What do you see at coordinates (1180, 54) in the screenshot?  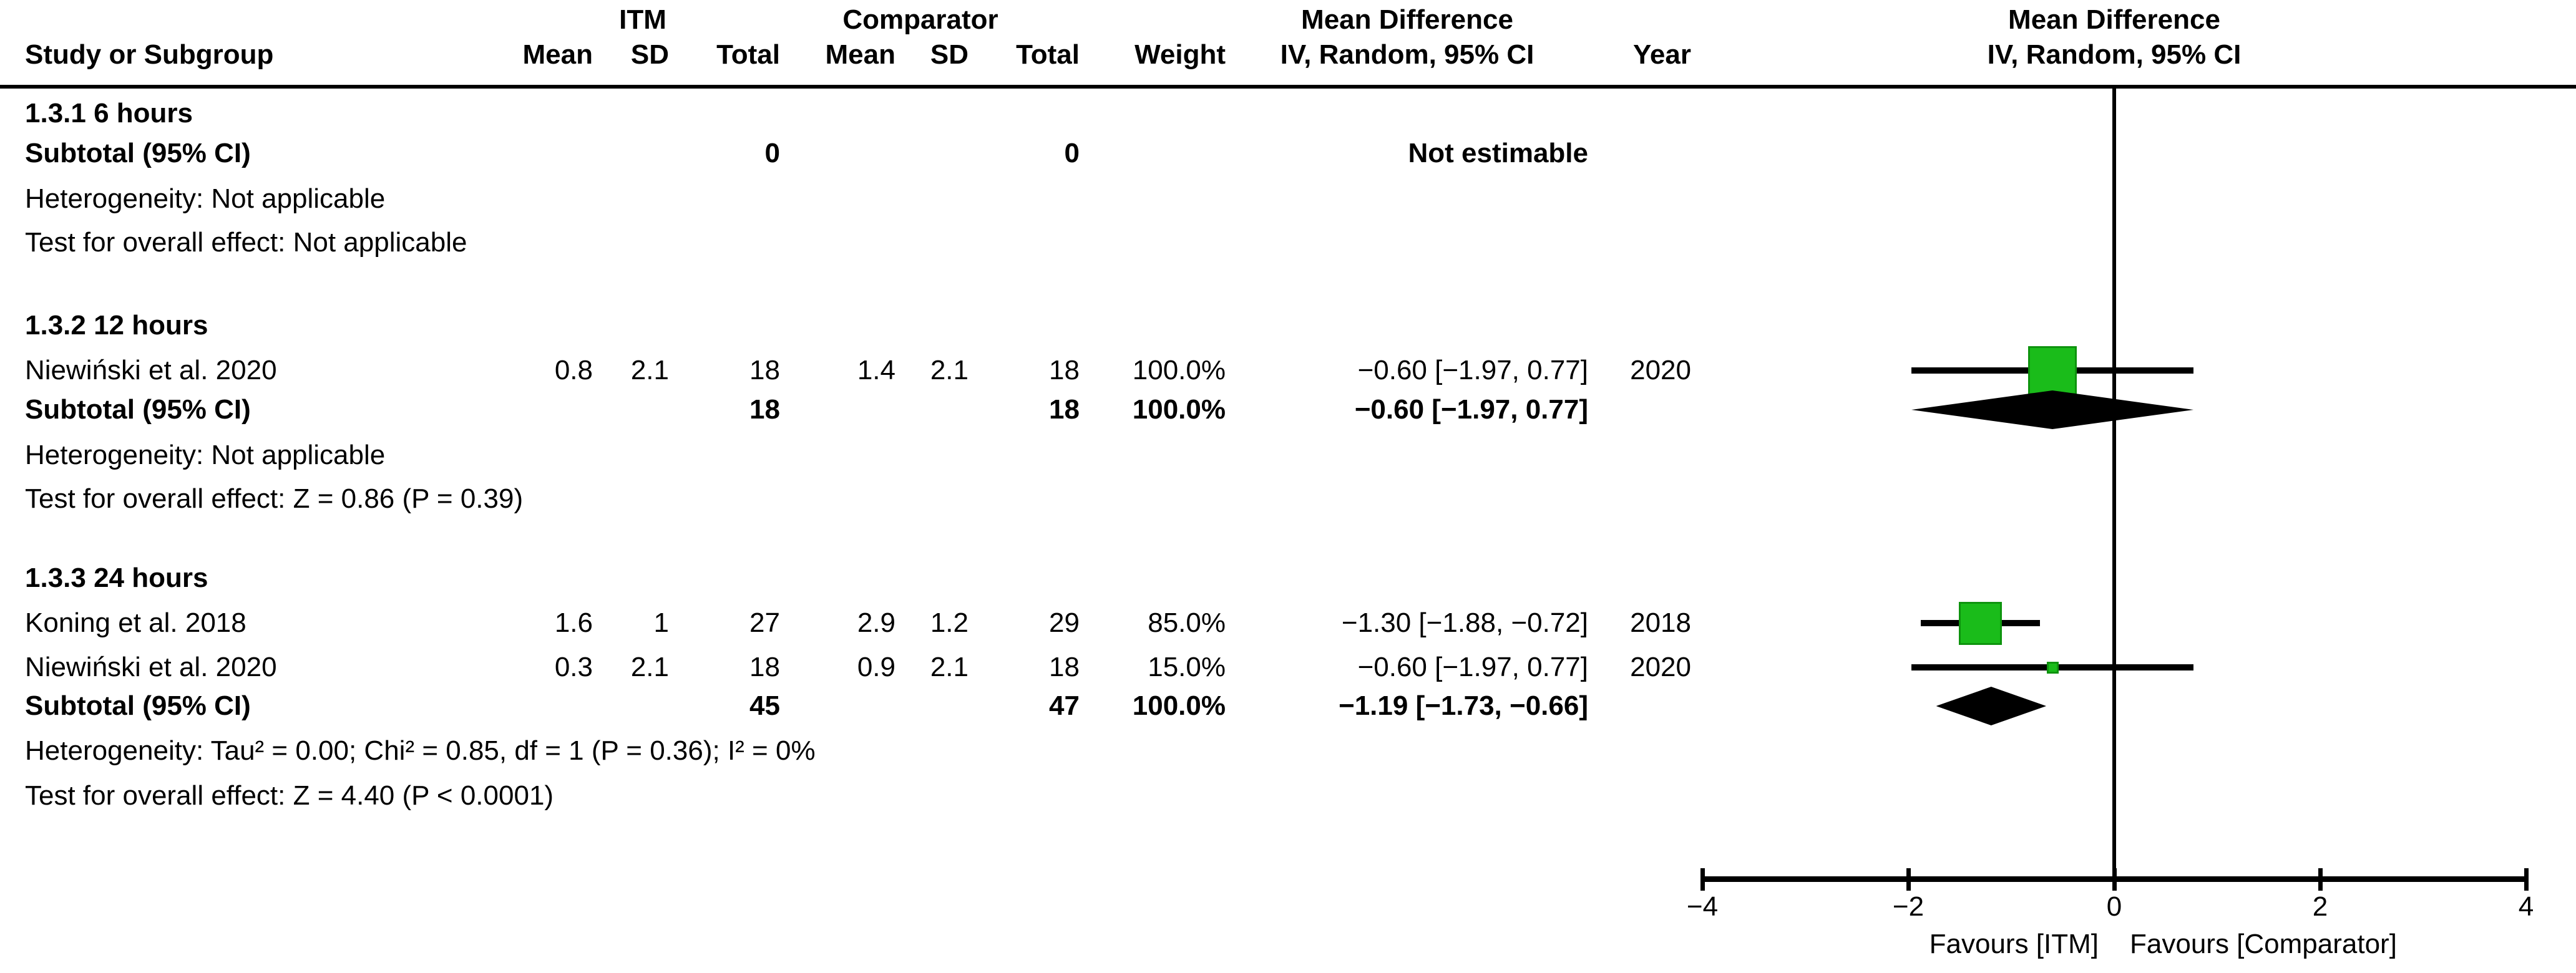 I see `column-header-weight: Weight` at bounding box center [1180, 54].